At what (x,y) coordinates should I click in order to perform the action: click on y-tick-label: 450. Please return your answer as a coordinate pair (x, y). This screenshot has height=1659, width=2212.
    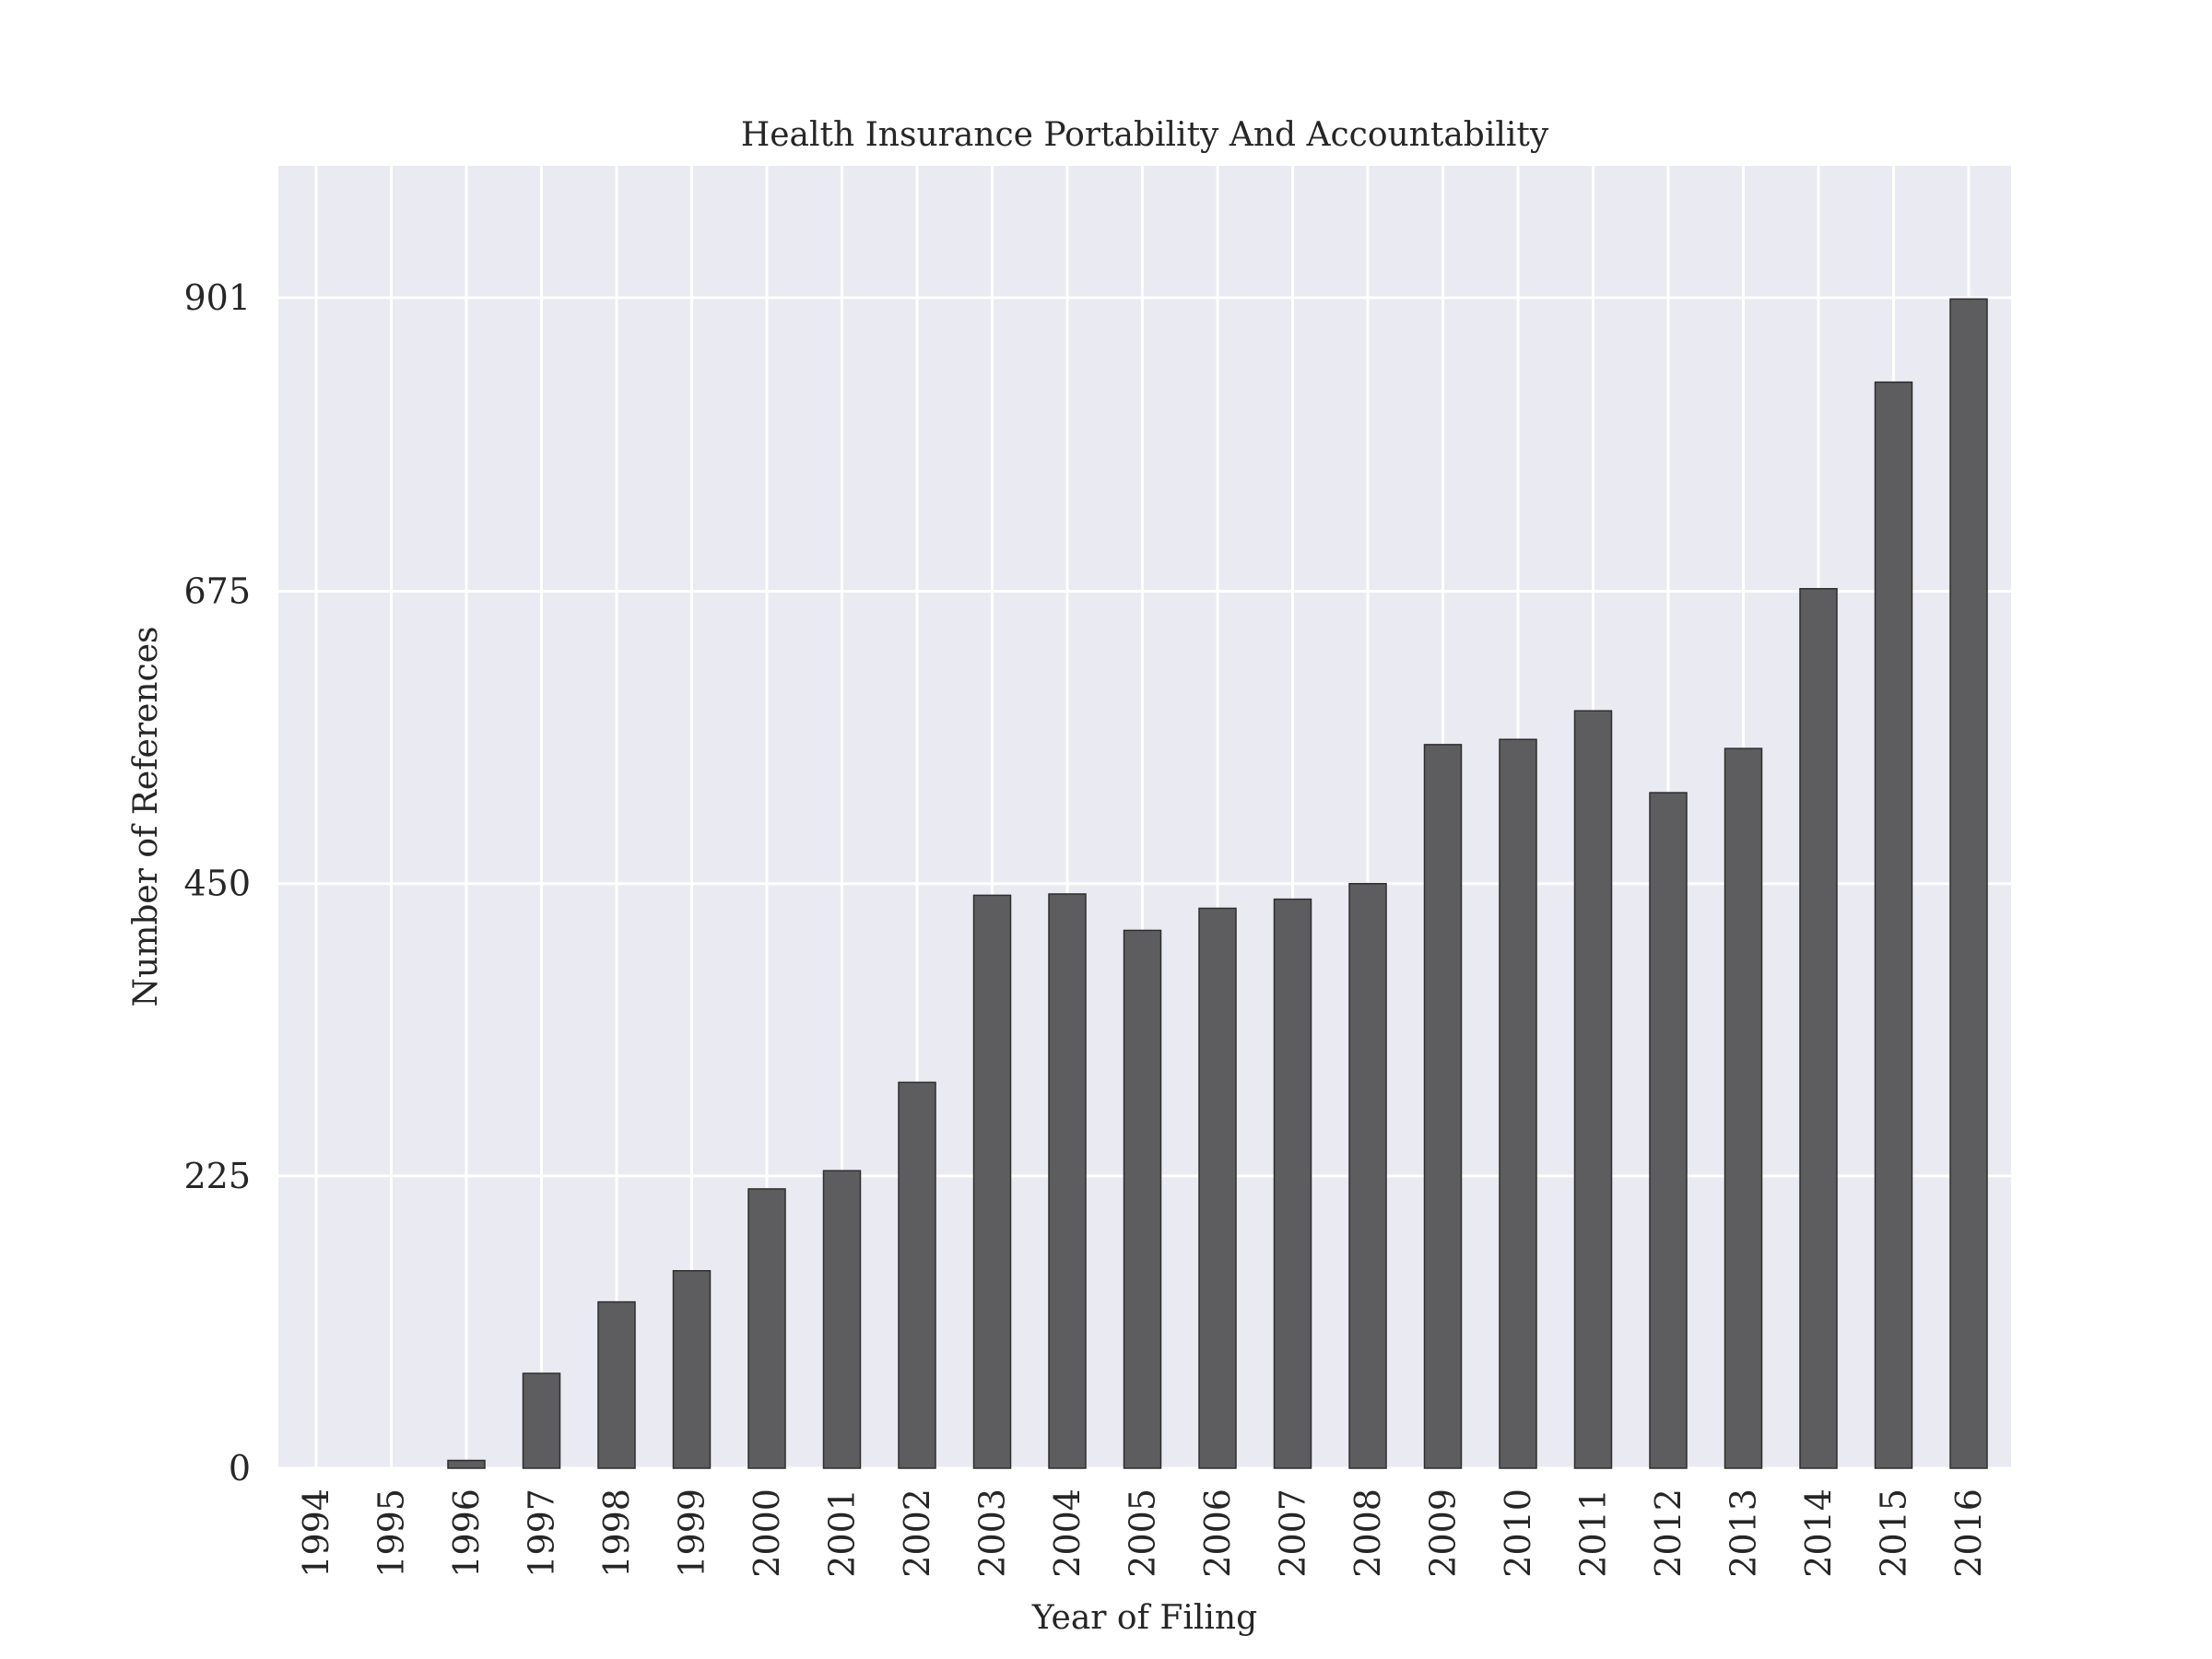
    Looking at the image, I should click on (217, 884).